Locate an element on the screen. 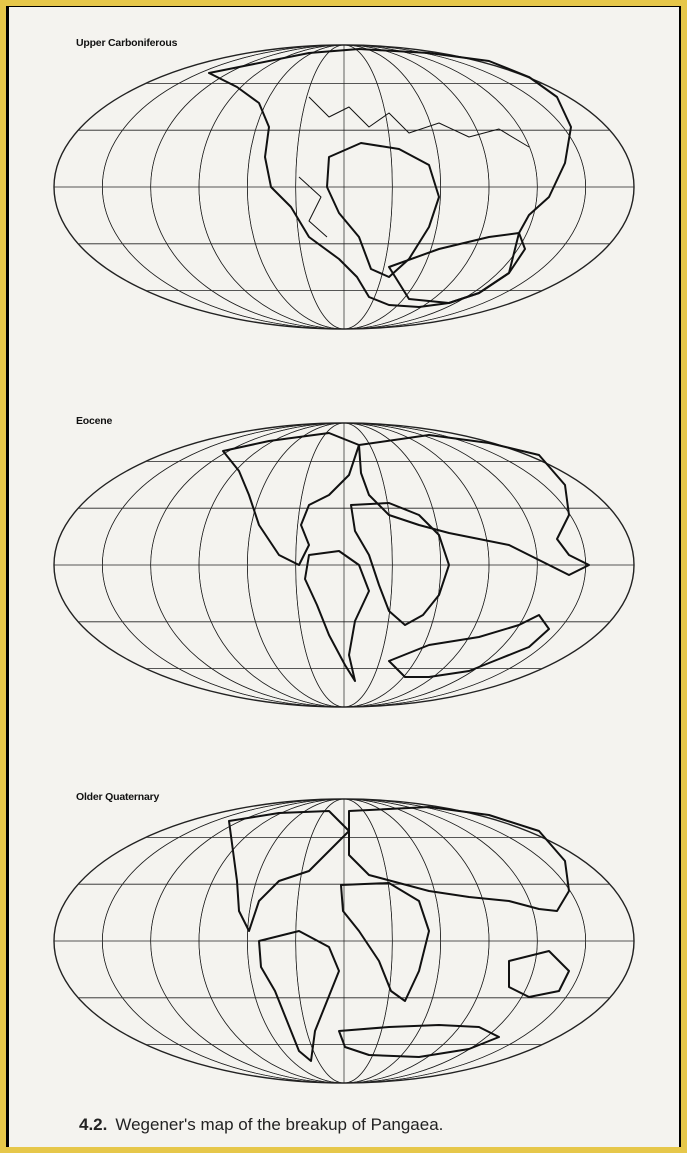  figure-caption-text: Wegener's map of the breakup of Pangaea. is located at coordinates (279, 1124).